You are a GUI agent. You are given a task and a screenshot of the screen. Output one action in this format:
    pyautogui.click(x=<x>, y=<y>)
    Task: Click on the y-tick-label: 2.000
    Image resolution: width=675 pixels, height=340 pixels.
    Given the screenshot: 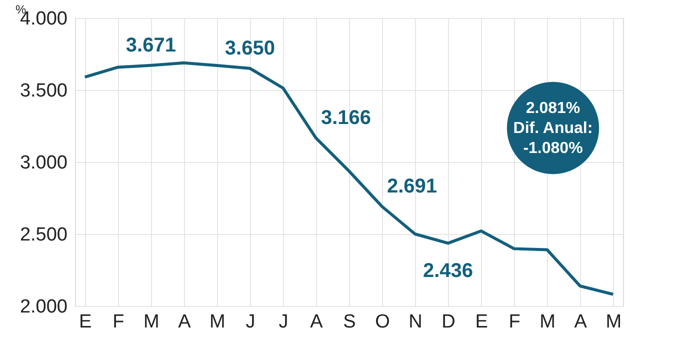 What is the action you would take?
    pyautogui.click(x=44, y=307)
    